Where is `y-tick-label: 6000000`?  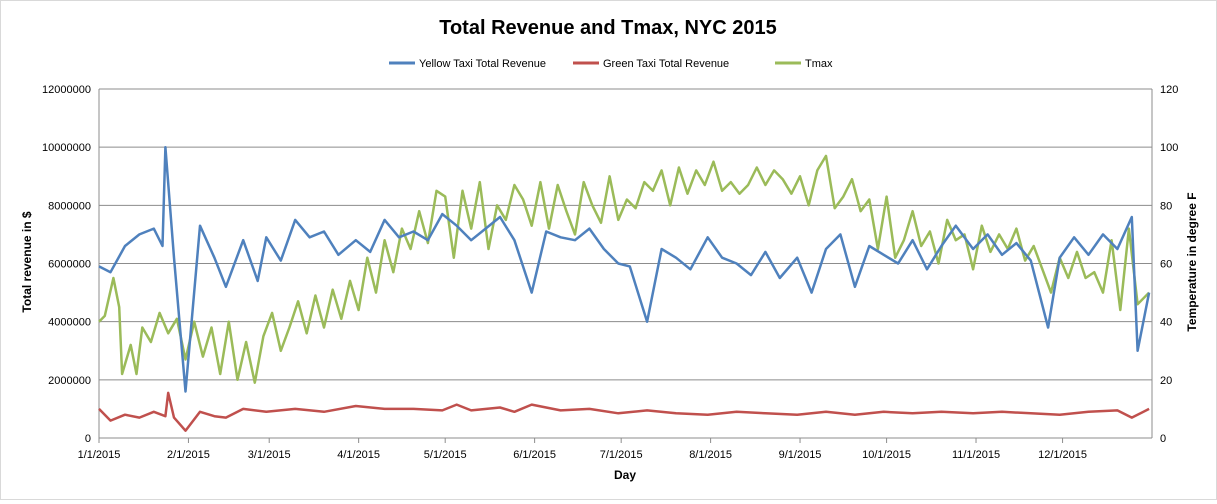
y-tick-label: 6000000 is located at coordinates (69, 265).